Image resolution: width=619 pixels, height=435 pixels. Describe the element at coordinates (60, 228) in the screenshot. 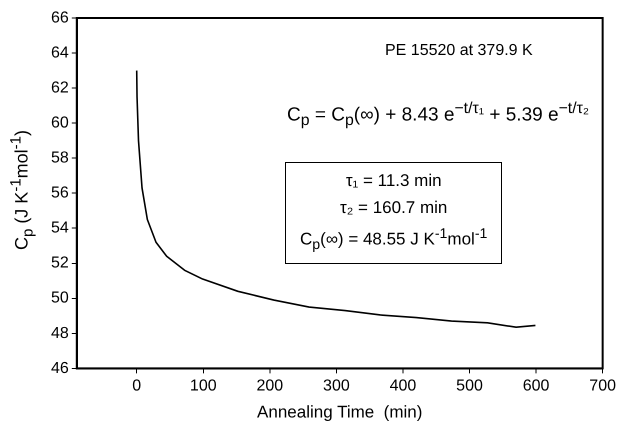

I see `y-tick-label: 54` at that location.